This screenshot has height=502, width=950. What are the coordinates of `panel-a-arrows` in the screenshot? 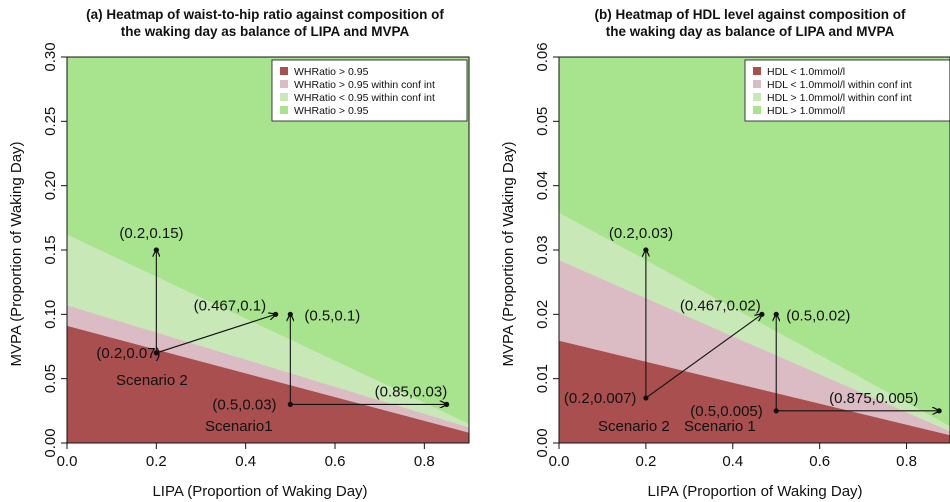 It's located at (301, 327).